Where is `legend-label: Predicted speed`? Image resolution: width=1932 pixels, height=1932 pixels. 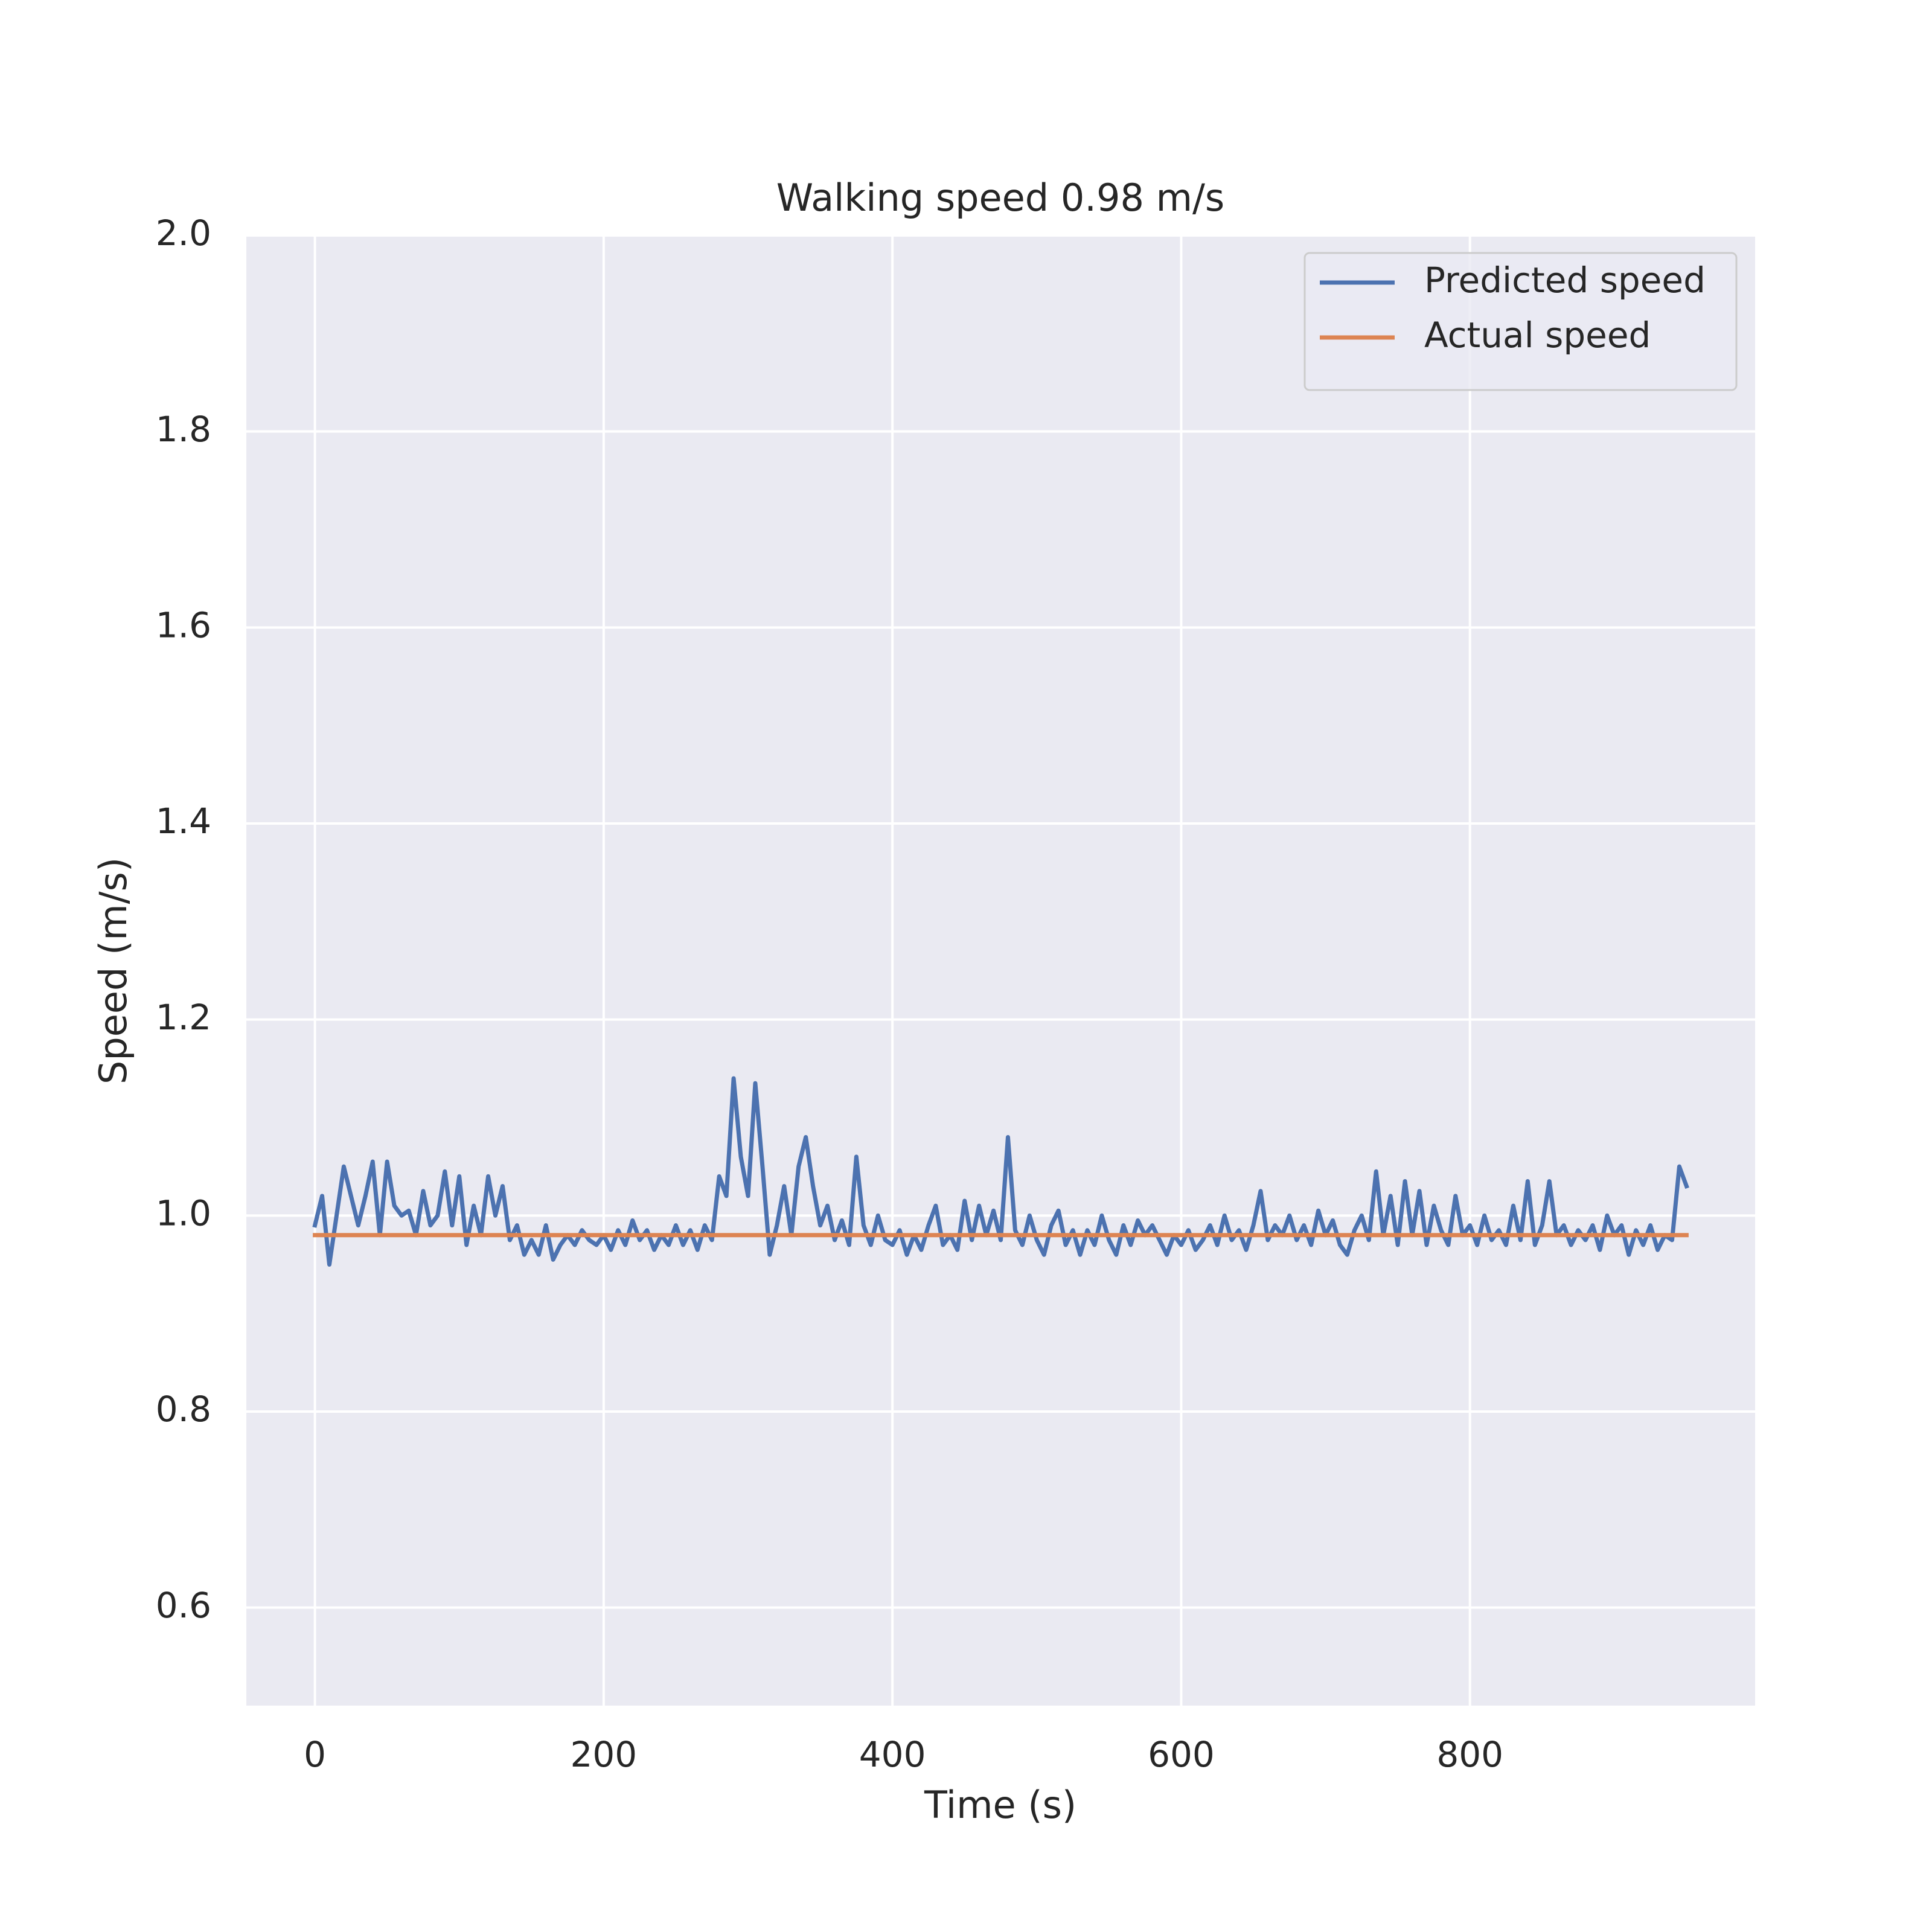 legend-label: Predicted speed is located at coordinates (1565, 281).